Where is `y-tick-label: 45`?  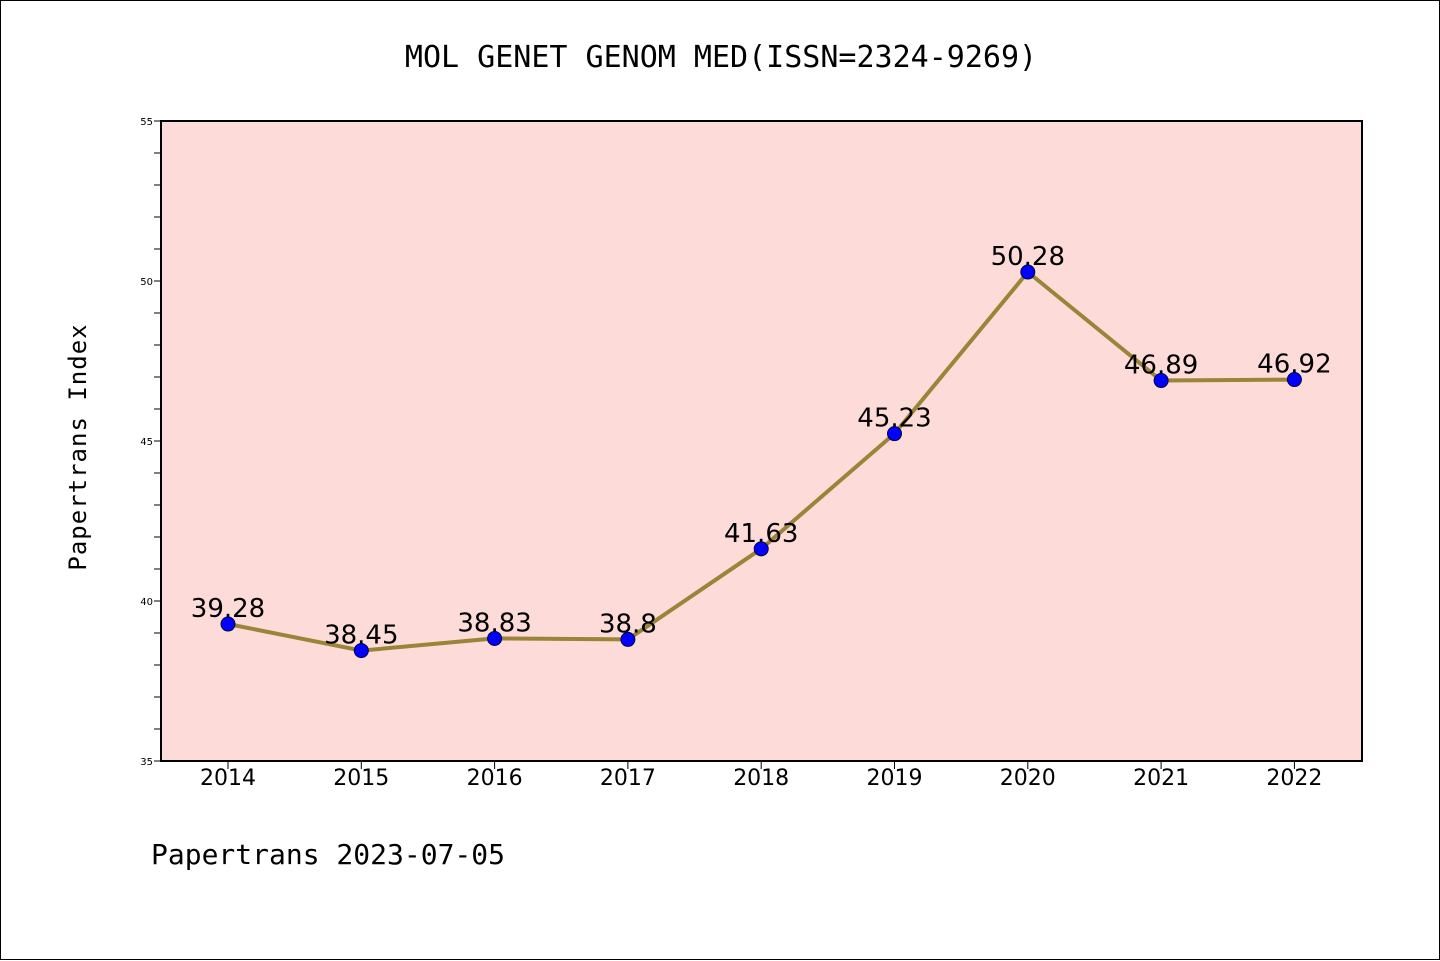 y-tick-label: 45 is located at coordinates (146, 442).